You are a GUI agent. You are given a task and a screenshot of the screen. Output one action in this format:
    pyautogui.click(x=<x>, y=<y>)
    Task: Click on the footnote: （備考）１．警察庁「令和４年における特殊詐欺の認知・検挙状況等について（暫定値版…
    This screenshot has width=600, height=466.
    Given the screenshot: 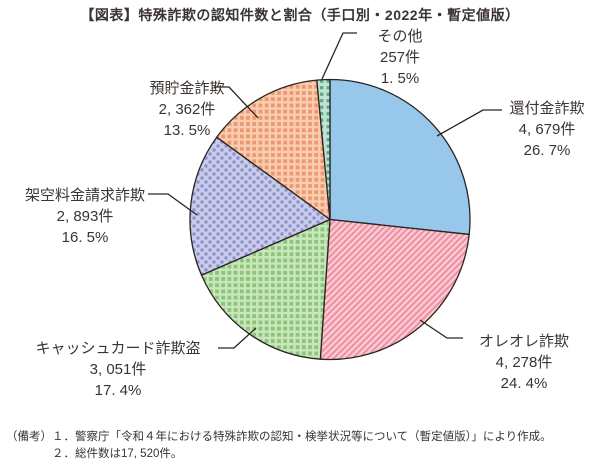 What is the action you would take?
    pyautogui.click(x=279, y=445)
    